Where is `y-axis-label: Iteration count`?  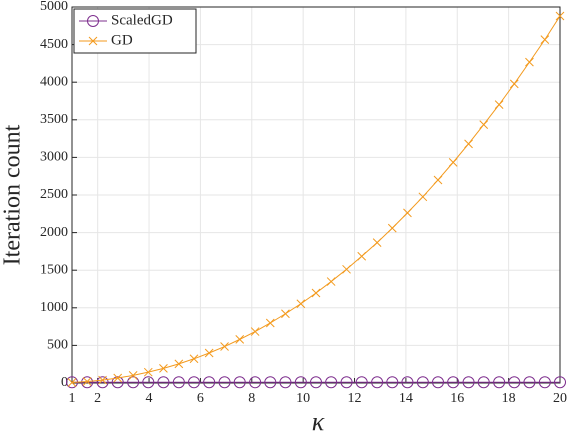
y-axis-label: Iteration count is located at coordinates (13, 194).